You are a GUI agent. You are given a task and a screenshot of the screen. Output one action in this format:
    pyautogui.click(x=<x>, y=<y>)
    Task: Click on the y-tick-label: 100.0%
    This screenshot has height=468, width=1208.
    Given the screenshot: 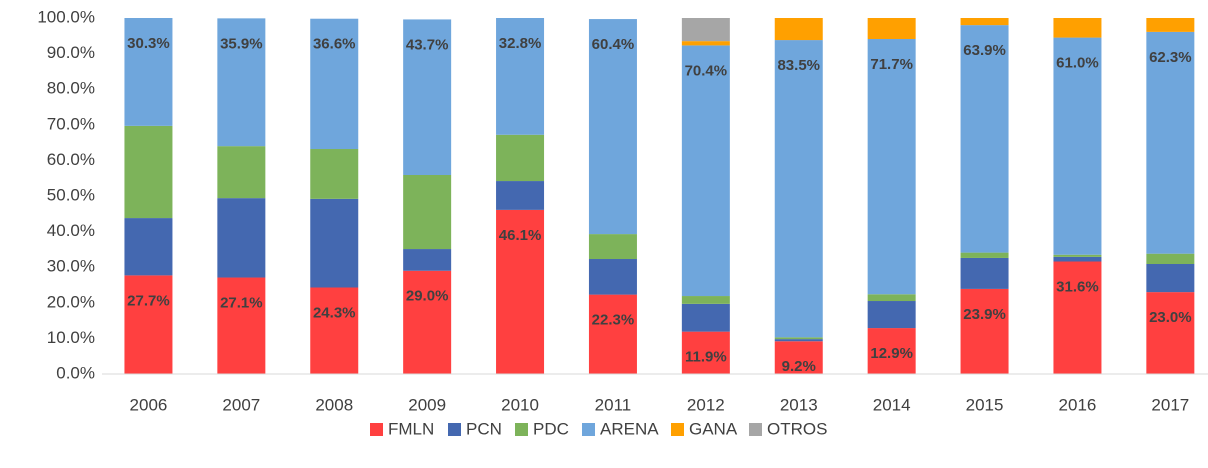 What is the action you would take?
    pyautogui.click(x=66, y=16)
    